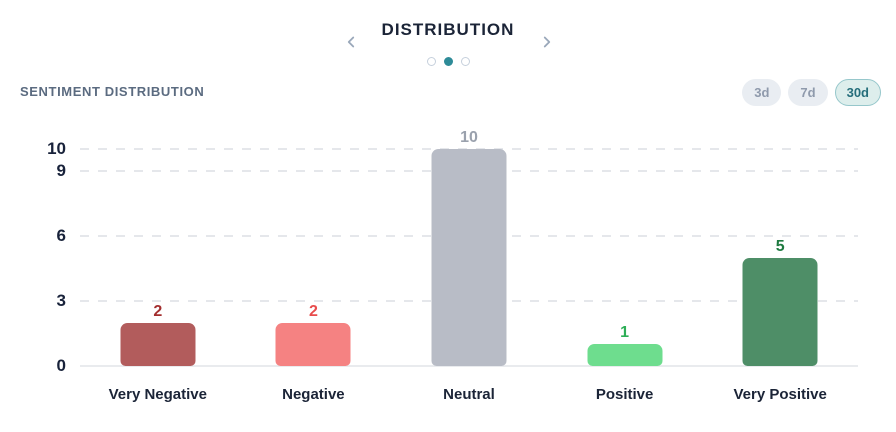 The height and width of the screenshot is (432, 896). I want to click on range-button-3d: 3d, so click(762, 92).